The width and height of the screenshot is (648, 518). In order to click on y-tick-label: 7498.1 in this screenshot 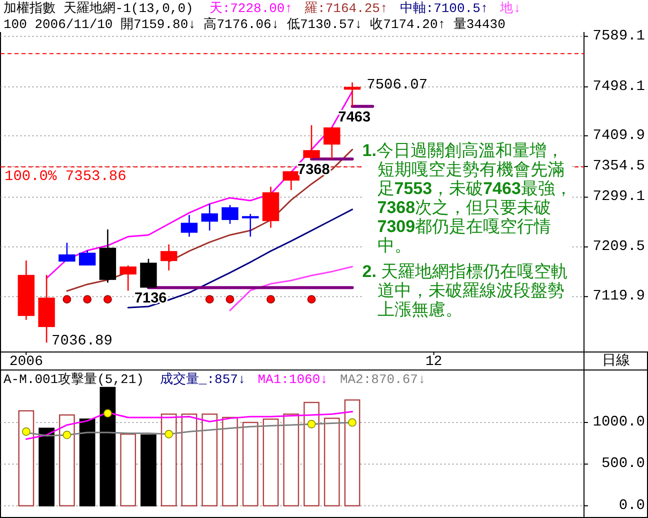, I will do `click(618, 86)`.